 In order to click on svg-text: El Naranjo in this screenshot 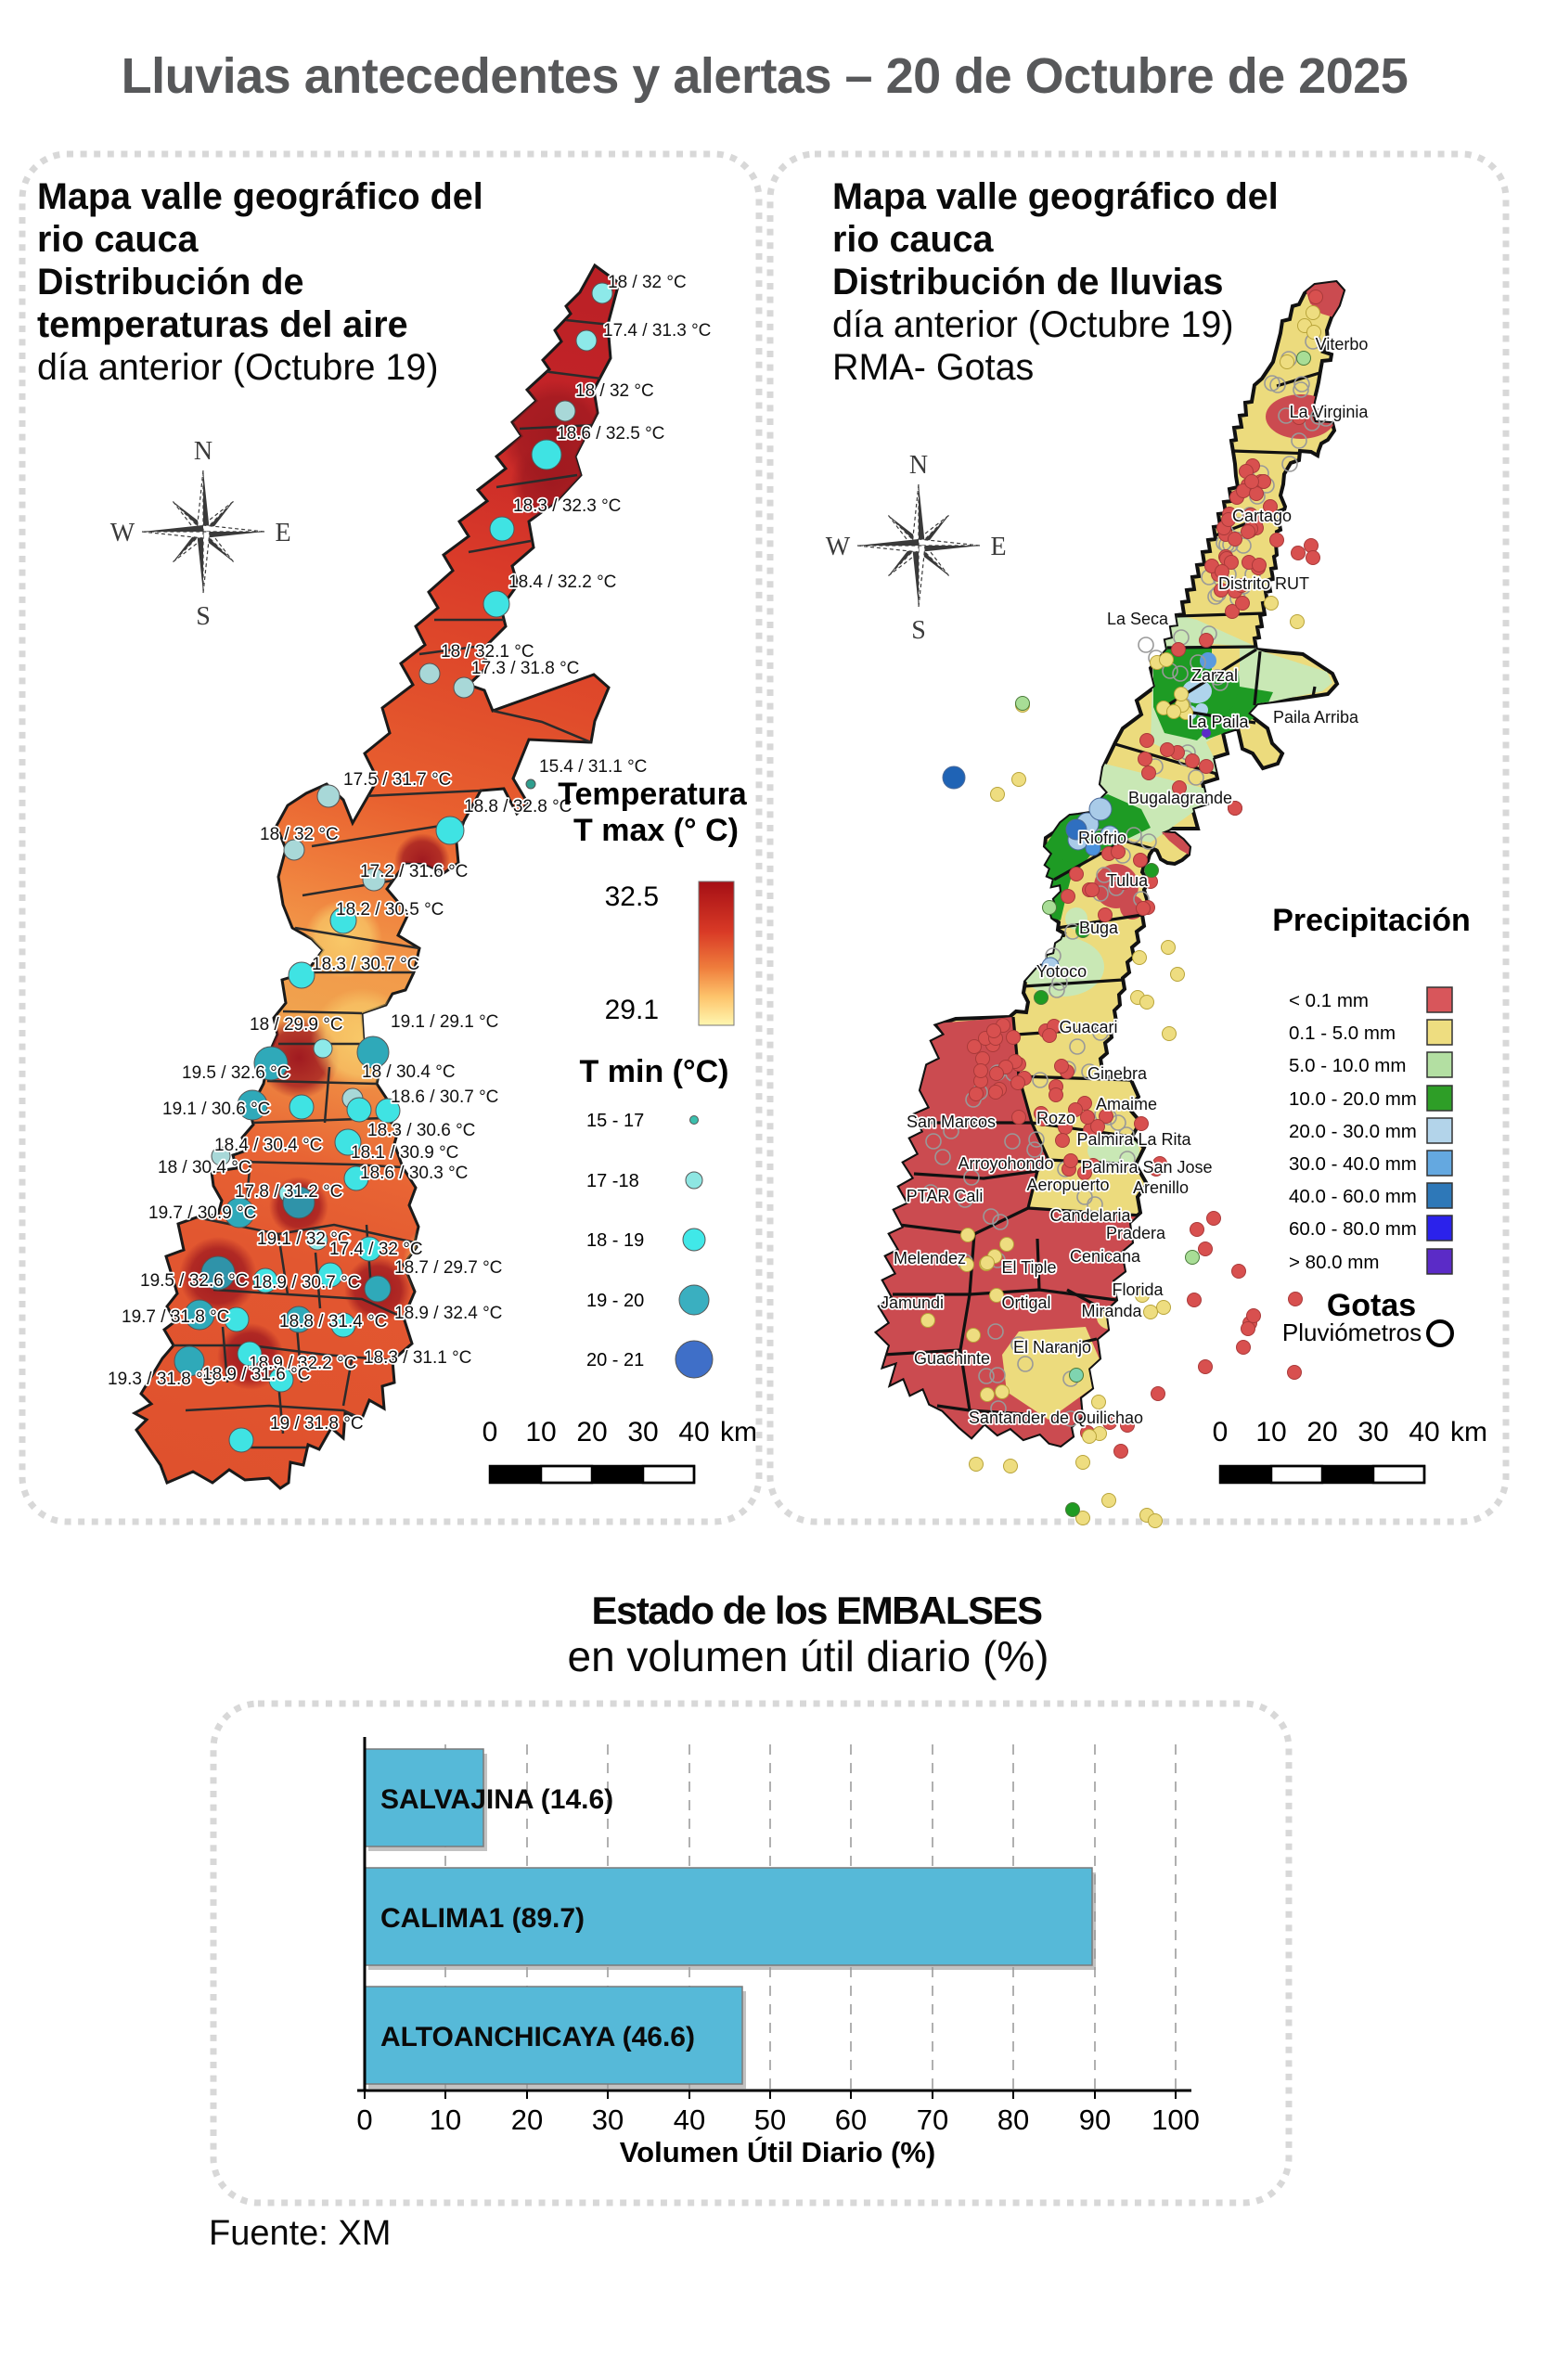, I will do `click(1052, 1347)`.